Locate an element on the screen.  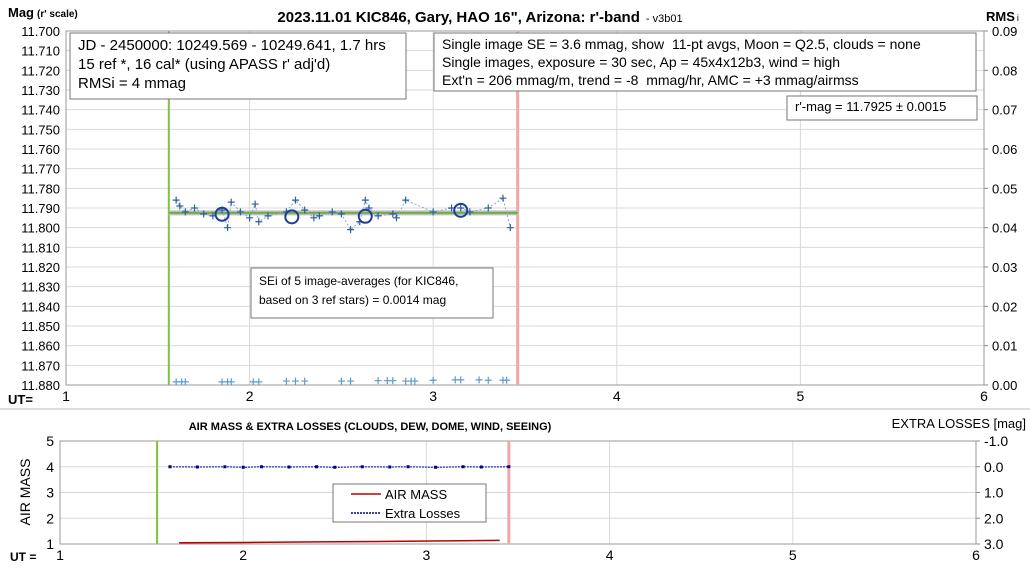
y-tick-label: 11.830 is located at coordinates (40, 287).